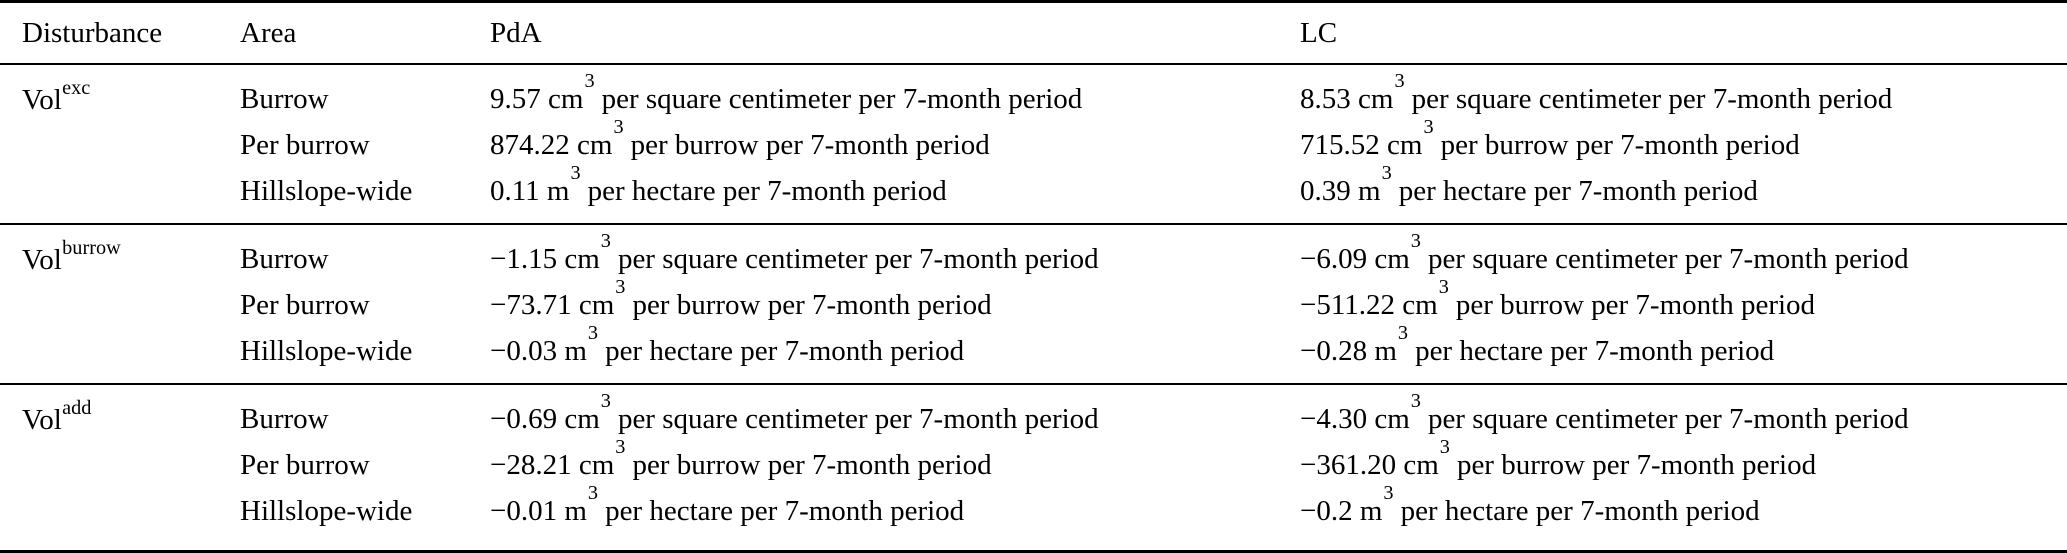 This screenshot has width=2067, height=553. I want to click on lc-value: −361.20 cm3per burrow per 7-month period, so click(1683, 461).